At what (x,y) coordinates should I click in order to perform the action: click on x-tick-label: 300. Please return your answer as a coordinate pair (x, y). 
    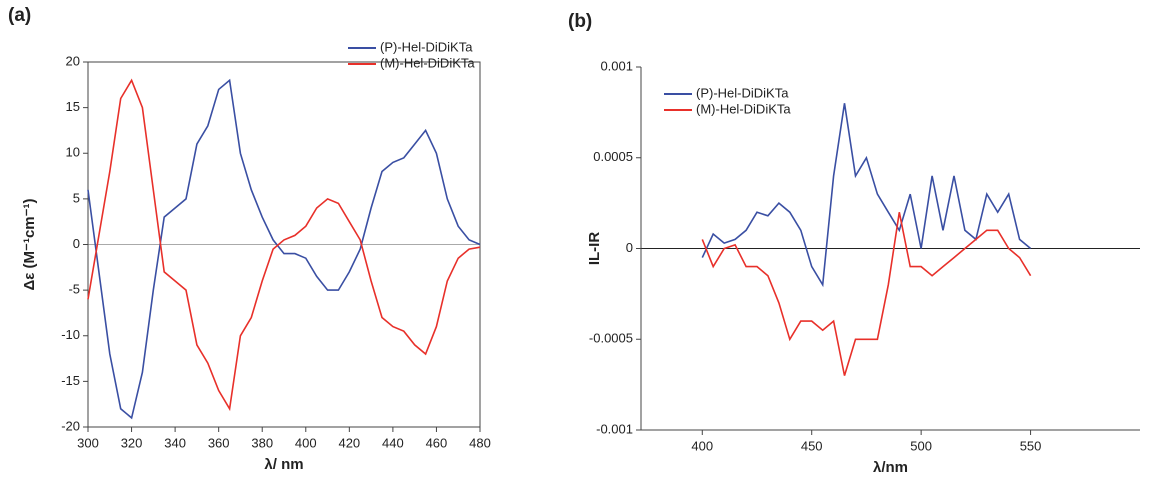
    Looking at the image, I should click on (88, 442).